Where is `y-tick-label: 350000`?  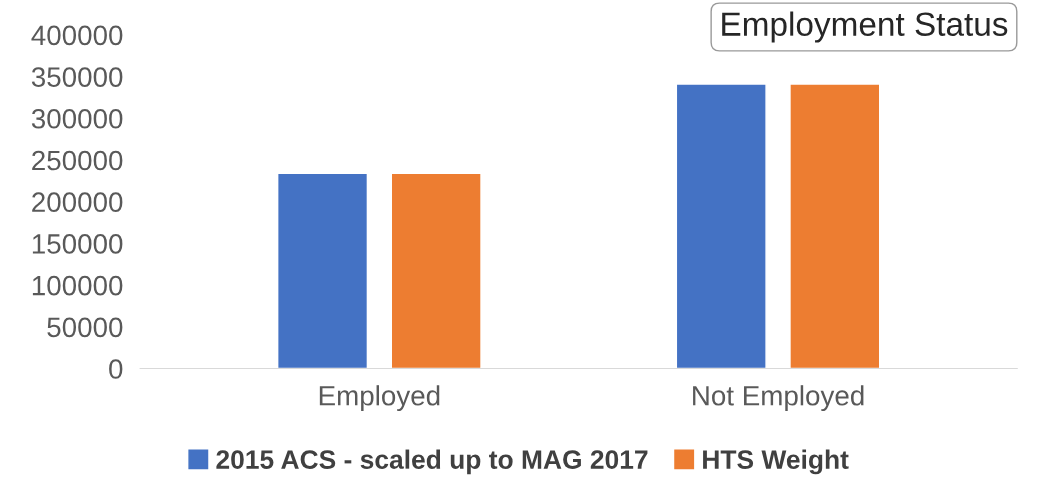
y-tick-label: 350000 is located at coordinates (77, 77).